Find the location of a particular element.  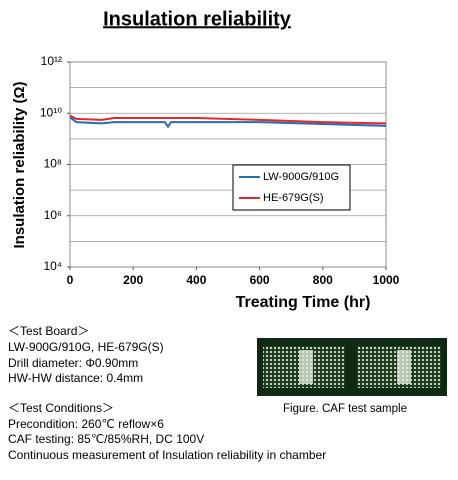

y-axis-label: Insulation reliability (Ω) is located at coordinates (19, 164).